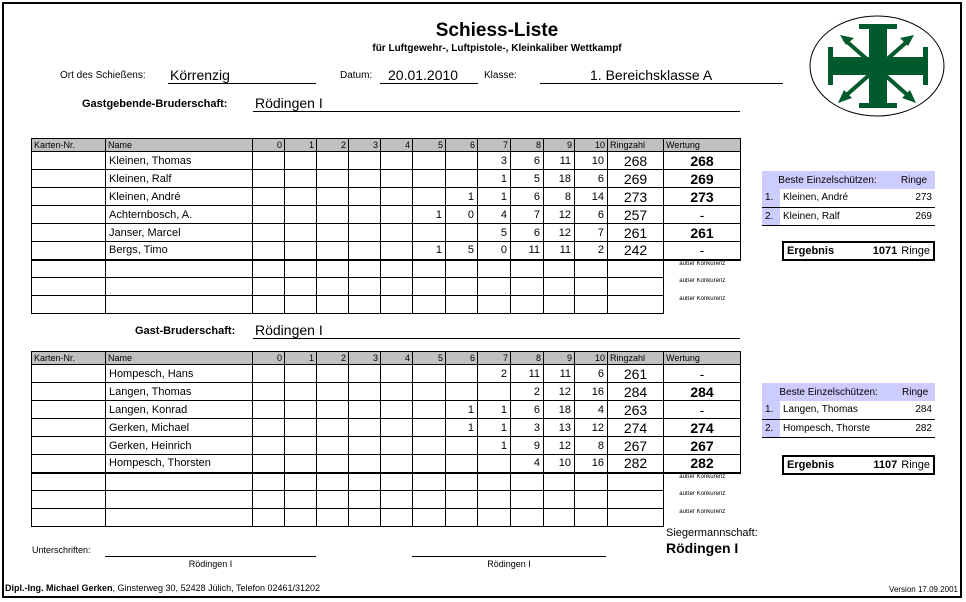 This screenshot has width=966, height=602. Describe the element at coordinates (429, 76) in the screenshot. I see `datum-field: 20.01.2010` at that location.